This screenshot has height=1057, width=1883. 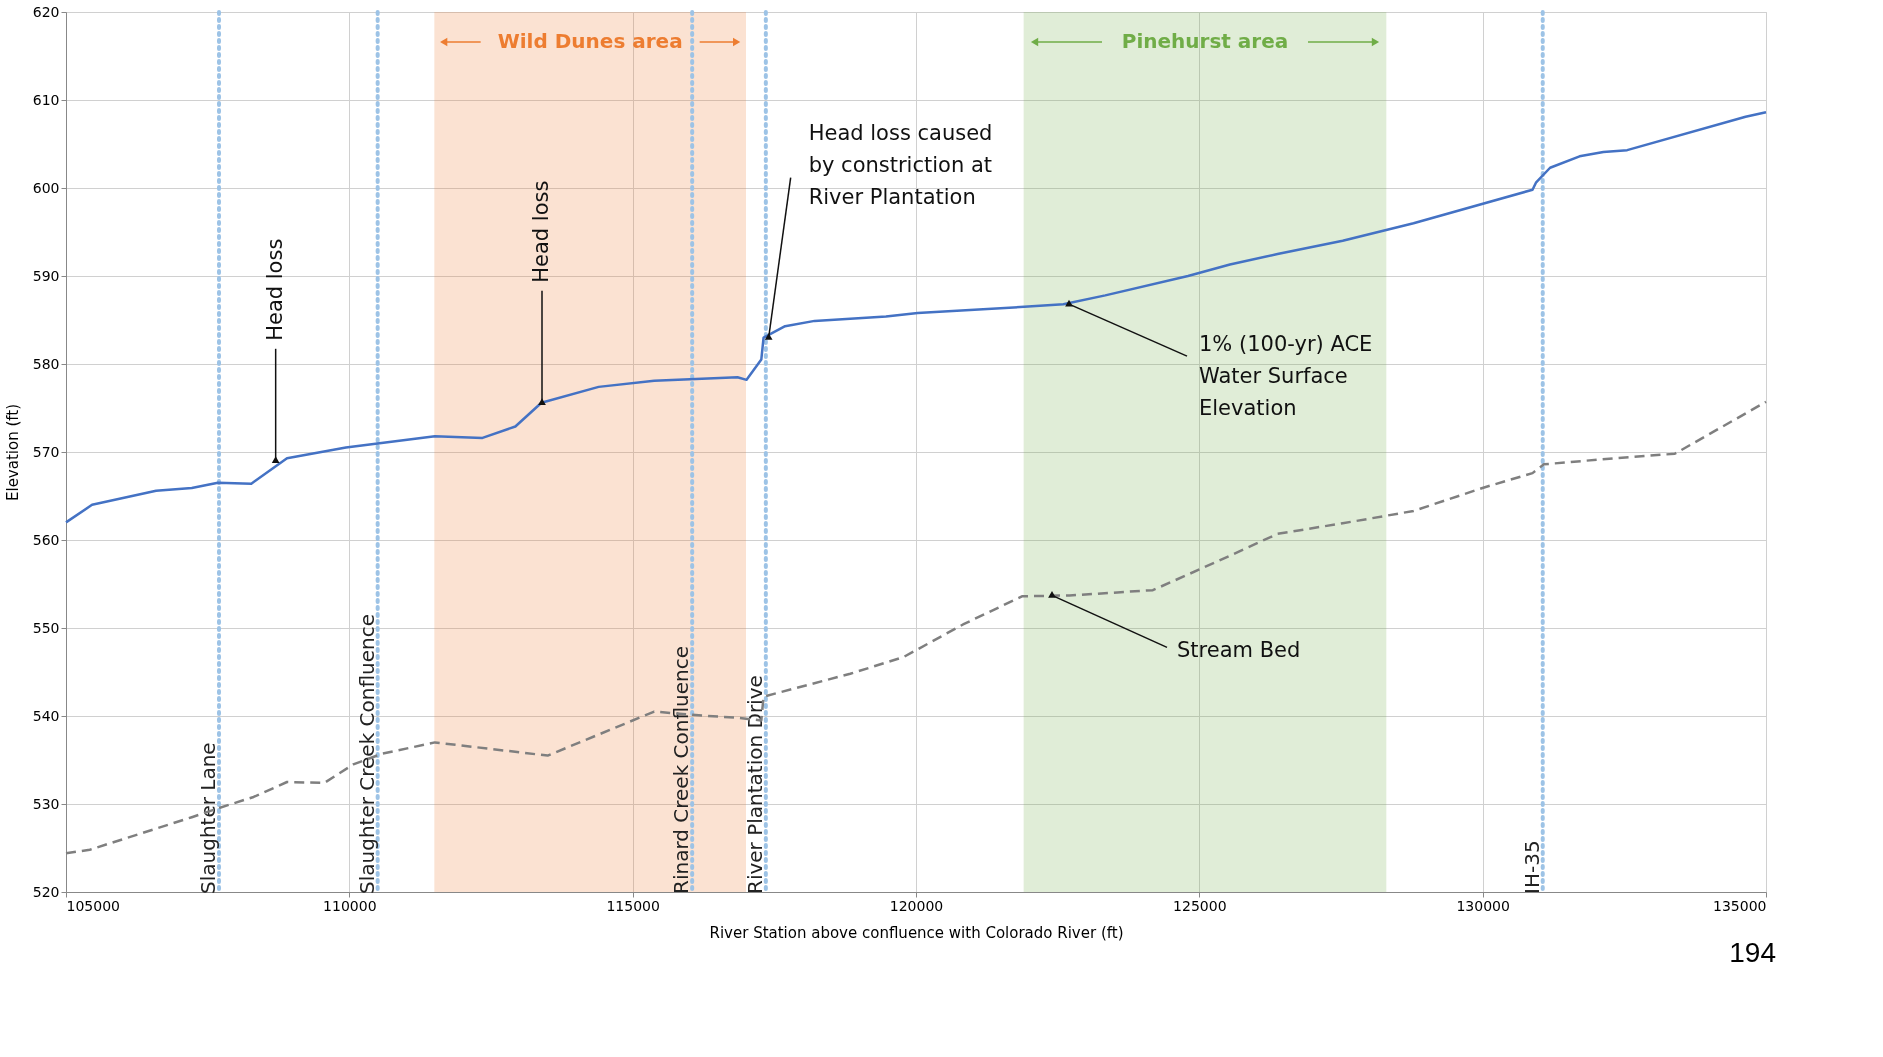 I want to click on y-tick-label: 570, so click(x=46, y=451).